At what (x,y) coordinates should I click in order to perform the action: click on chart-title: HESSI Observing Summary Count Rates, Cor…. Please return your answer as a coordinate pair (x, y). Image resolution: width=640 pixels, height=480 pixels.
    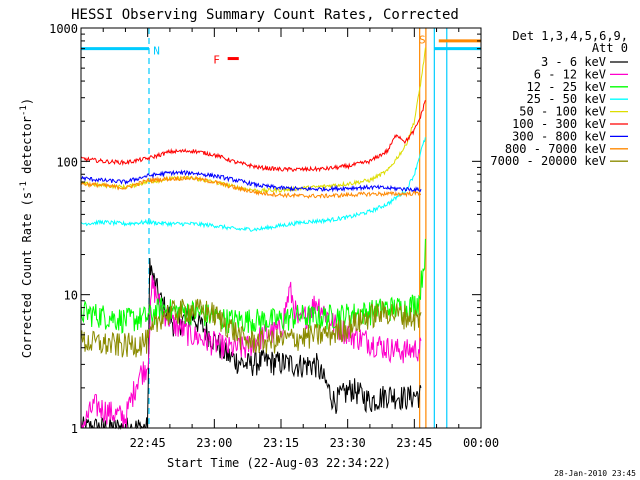
    Looking at the image, I should click on (265, 15).